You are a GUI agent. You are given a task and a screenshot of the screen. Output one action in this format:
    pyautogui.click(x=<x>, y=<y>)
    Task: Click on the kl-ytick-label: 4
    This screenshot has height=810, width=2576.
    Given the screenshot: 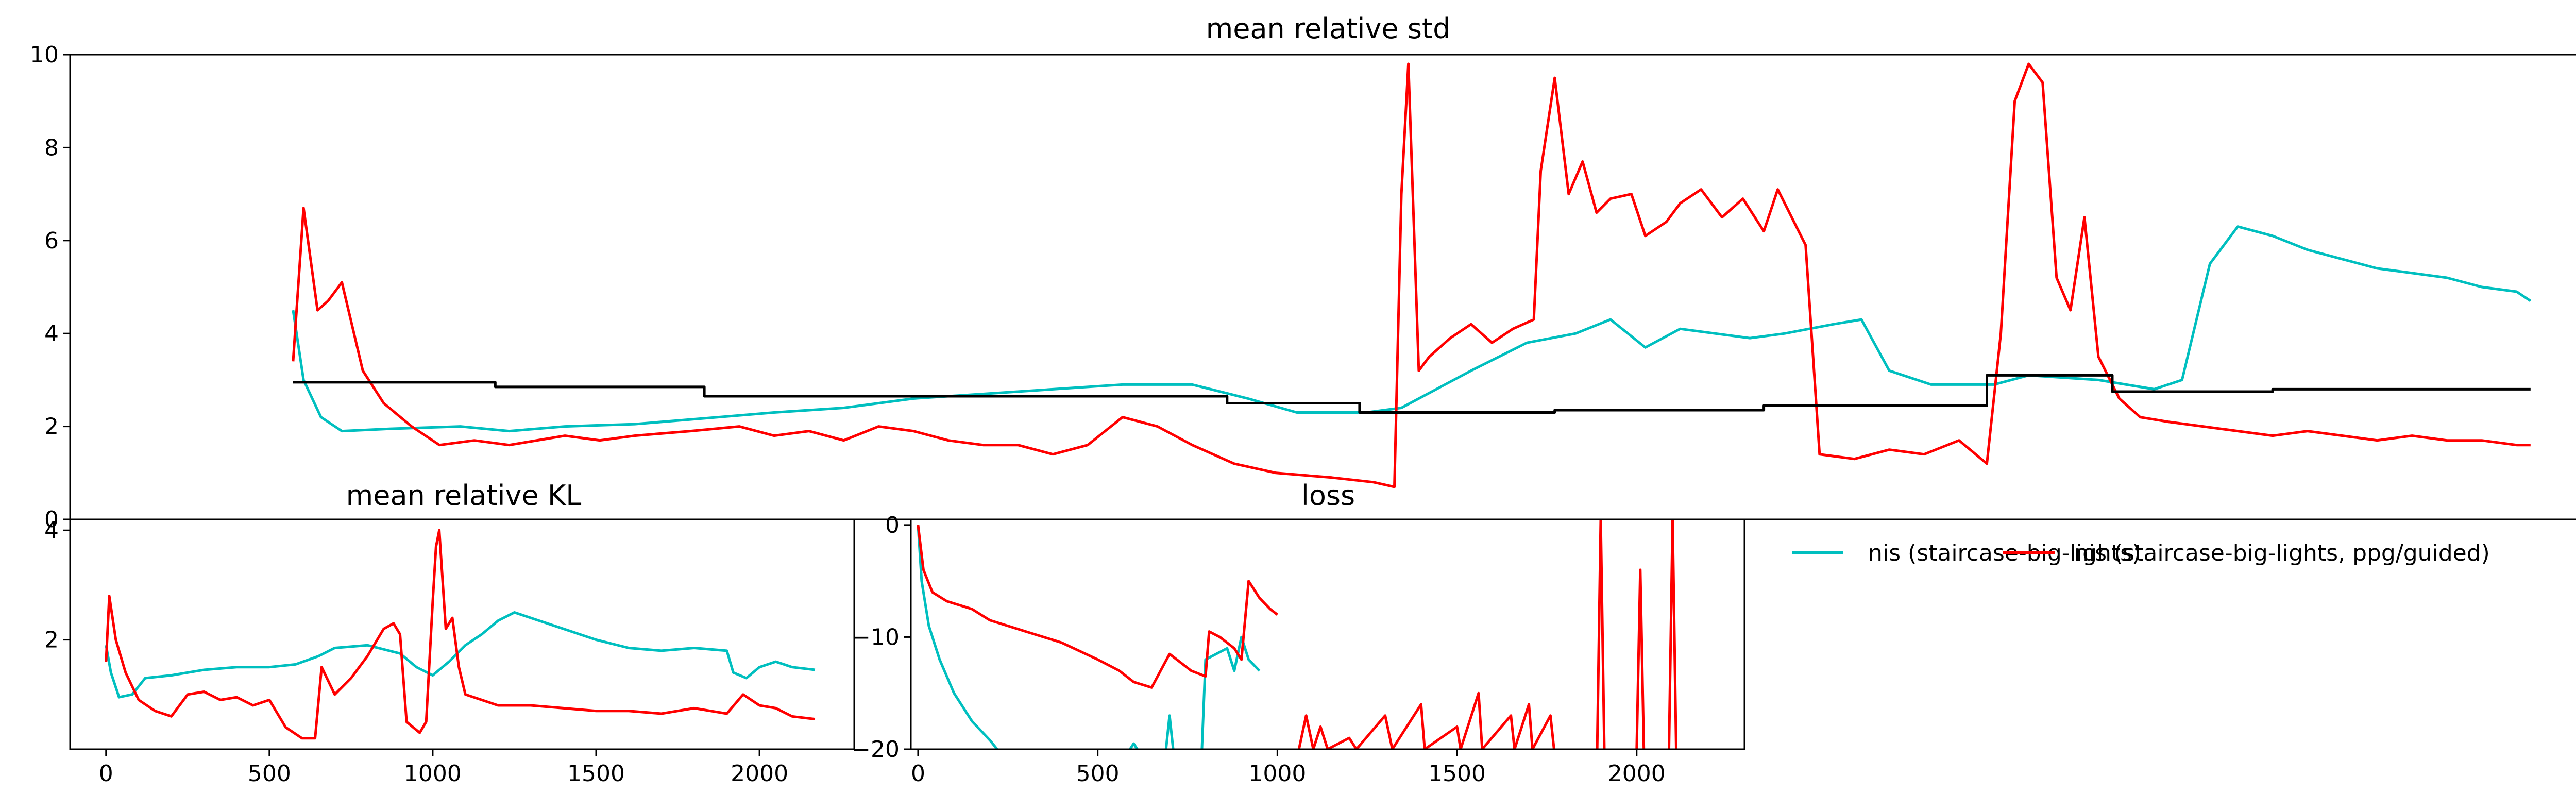 What is the action you would take?
    pyautogui.click(x=51, y=530)
    